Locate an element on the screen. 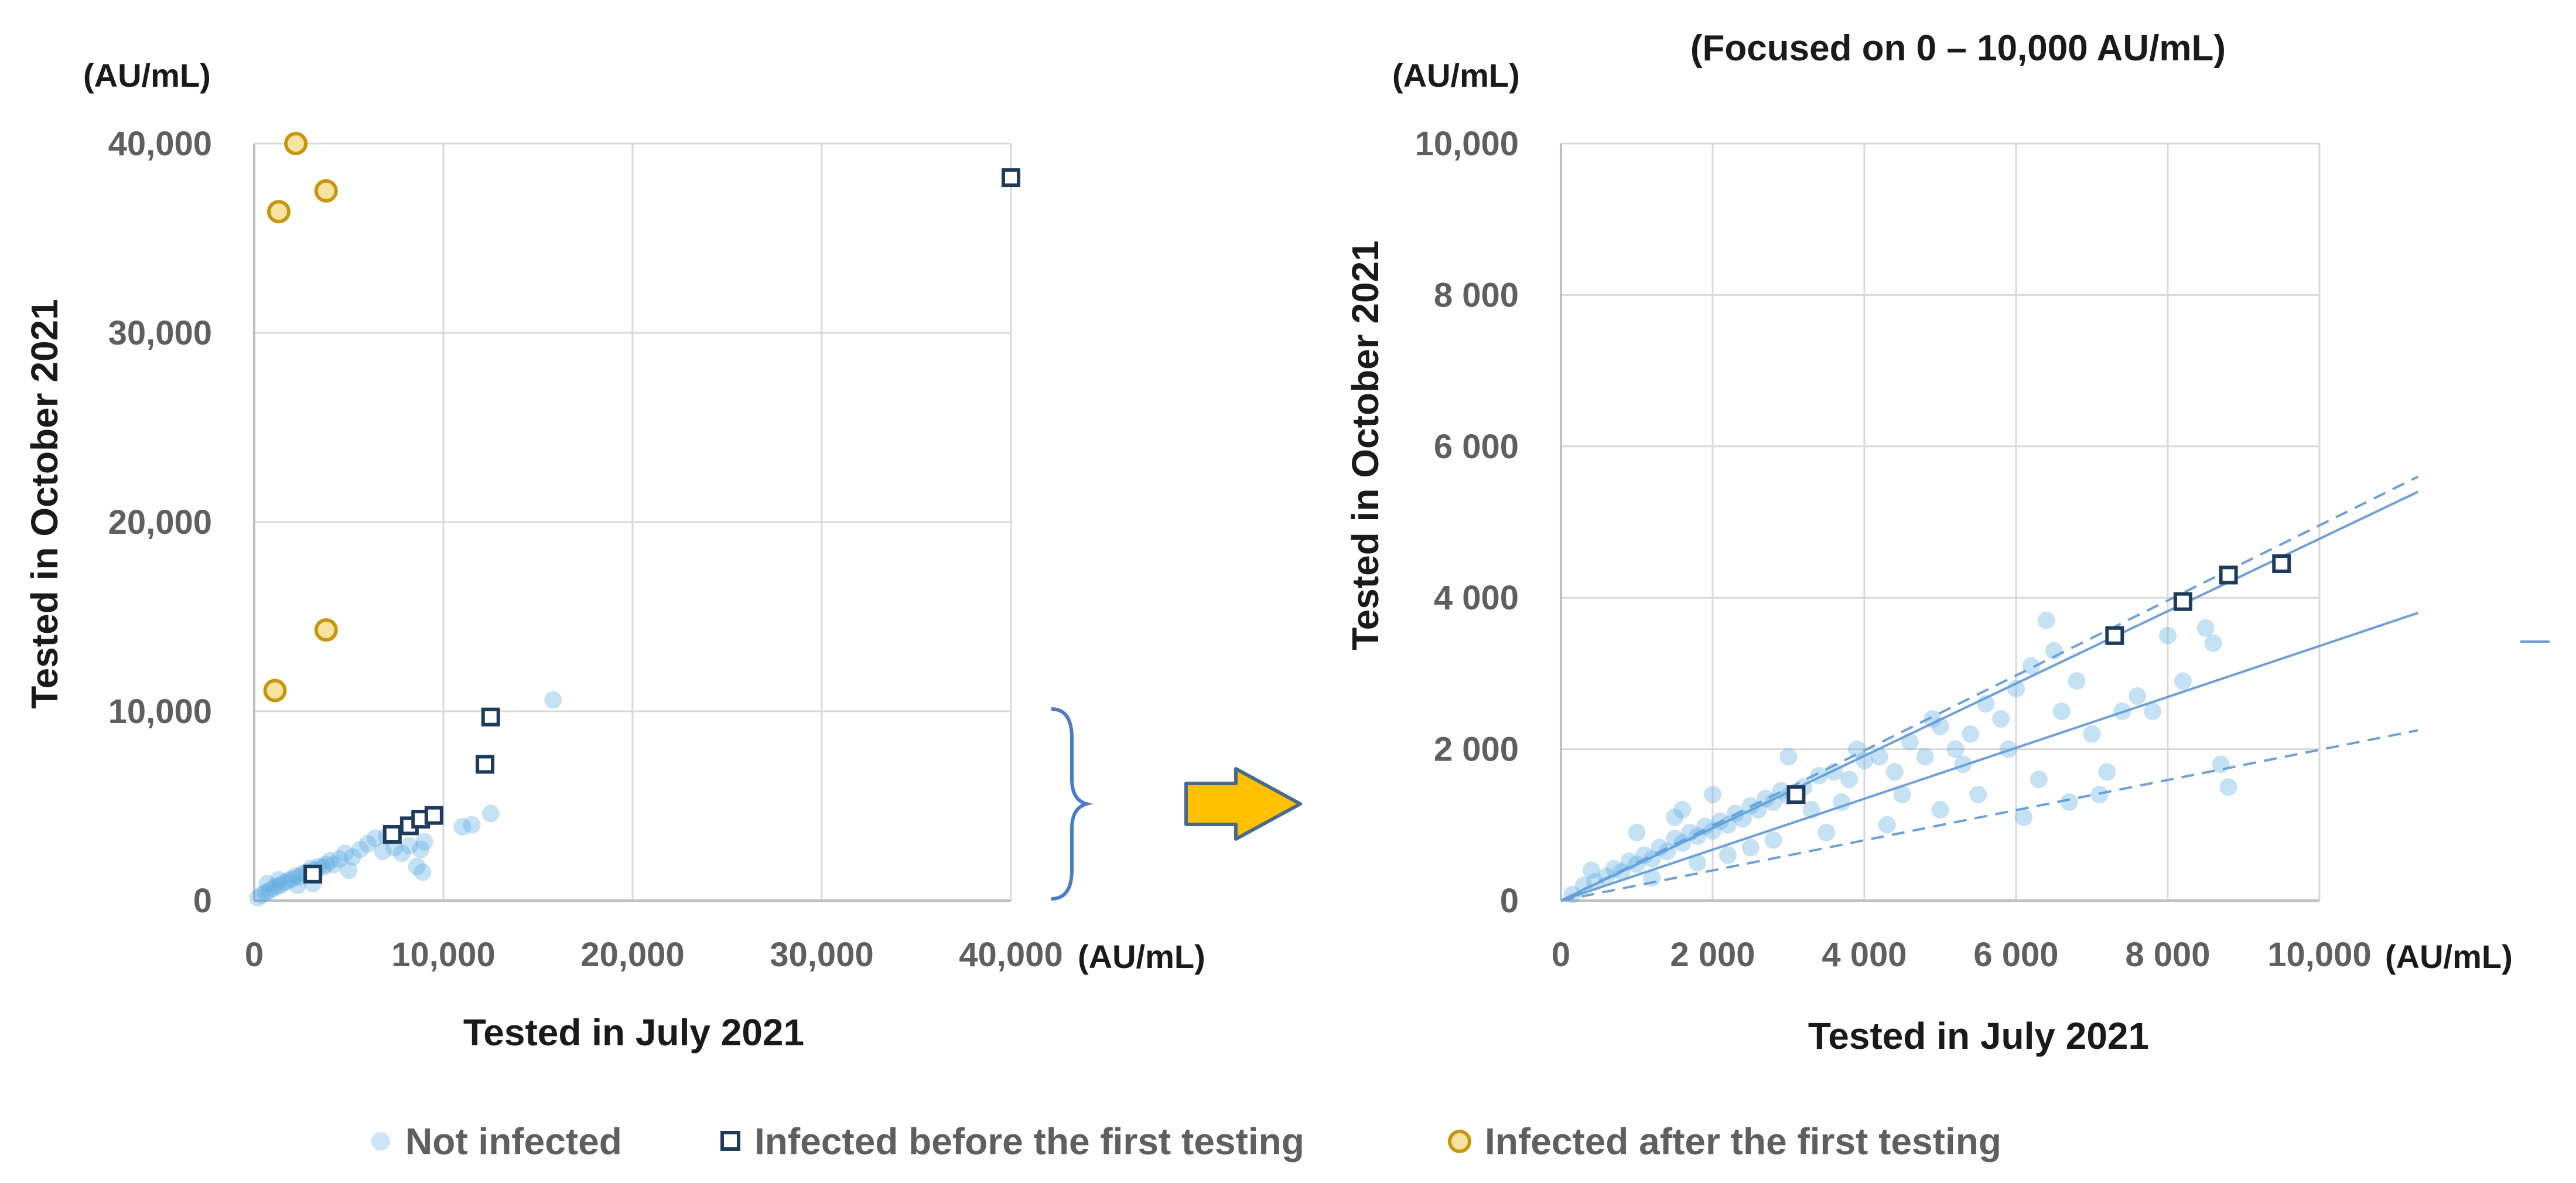 This screenshot has height=1183, width=2576. regression-line is located at coordinates (1989, 757).